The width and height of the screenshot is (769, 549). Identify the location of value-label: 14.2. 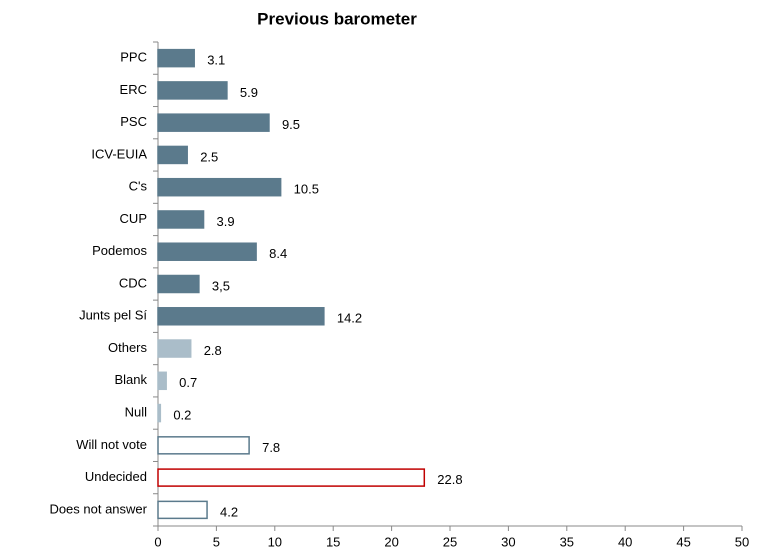
(349, 318).